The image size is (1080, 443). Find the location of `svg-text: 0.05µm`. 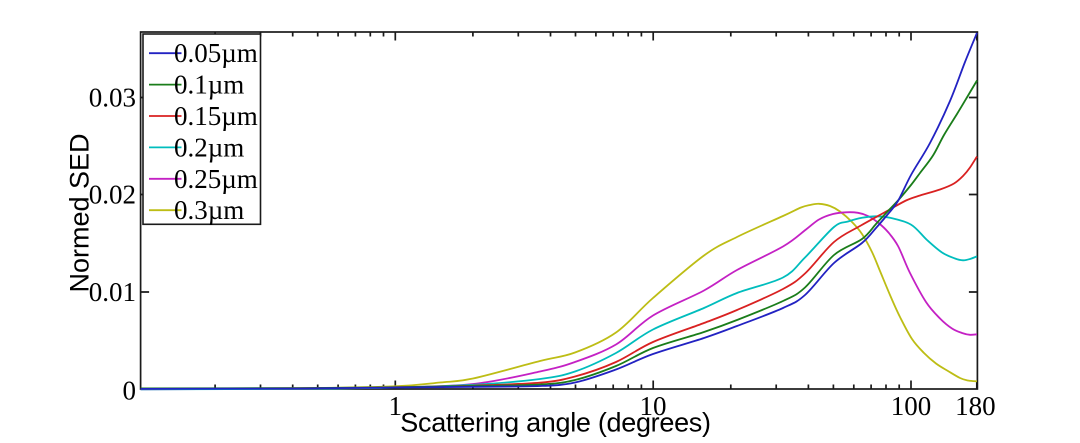

svg-text: 0.05µm is located at coordinates (216, 53).